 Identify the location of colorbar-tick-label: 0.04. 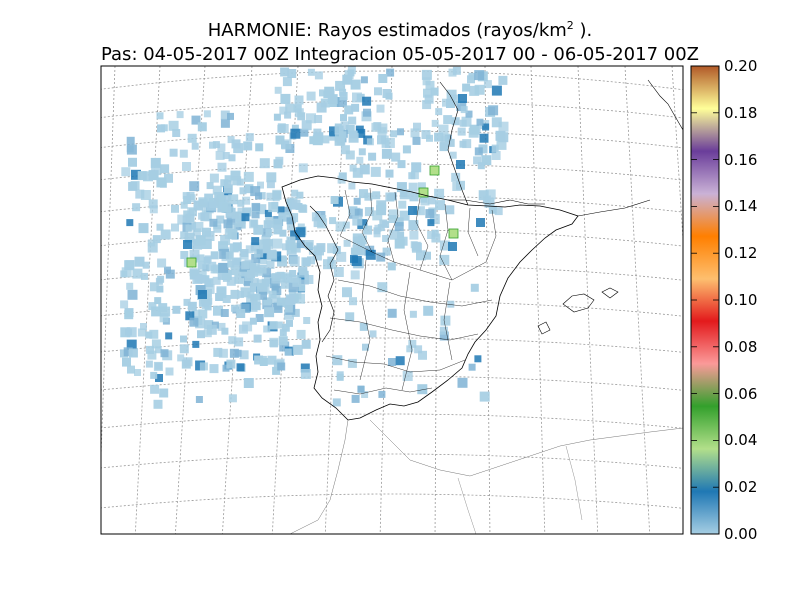
(741, 440).